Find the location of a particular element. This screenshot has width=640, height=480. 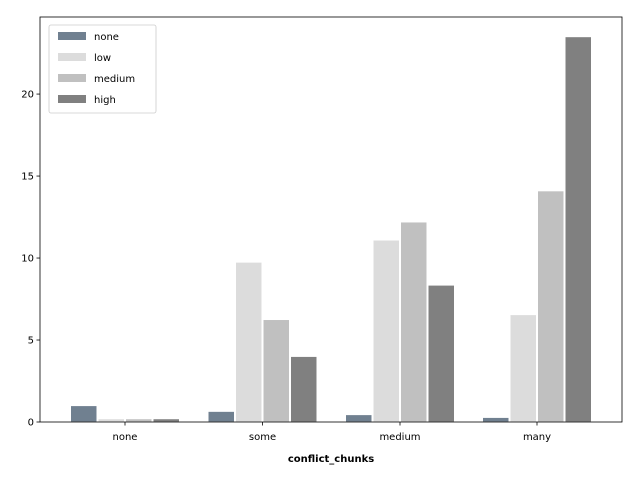

legend-box is located at coordinates (102, 69).